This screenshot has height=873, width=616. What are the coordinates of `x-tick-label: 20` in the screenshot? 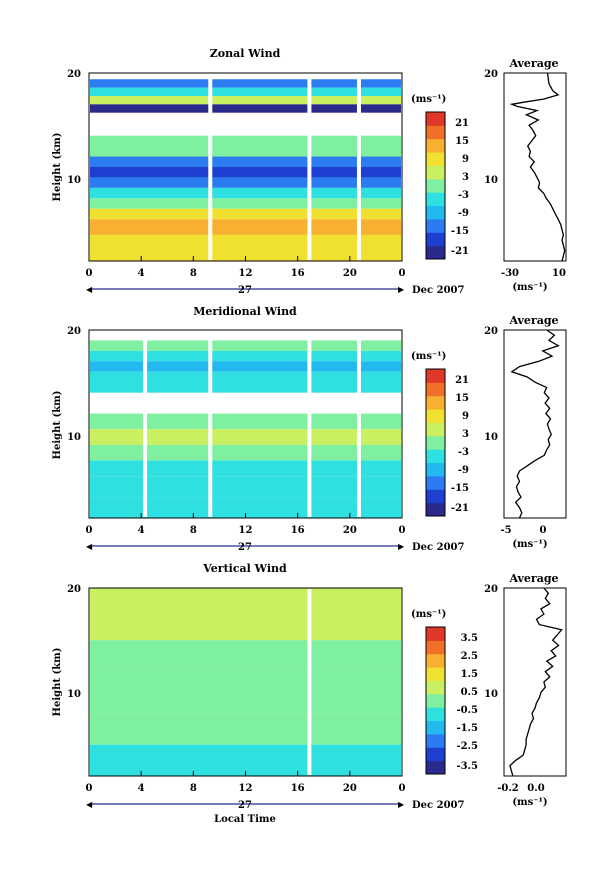 It's located at (350, 788).